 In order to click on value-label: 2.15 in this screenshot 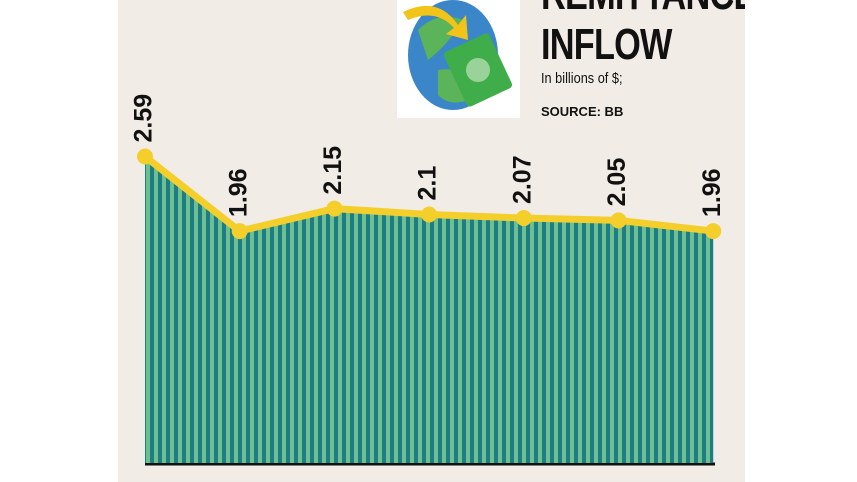, I will do `click(333, 170)`.